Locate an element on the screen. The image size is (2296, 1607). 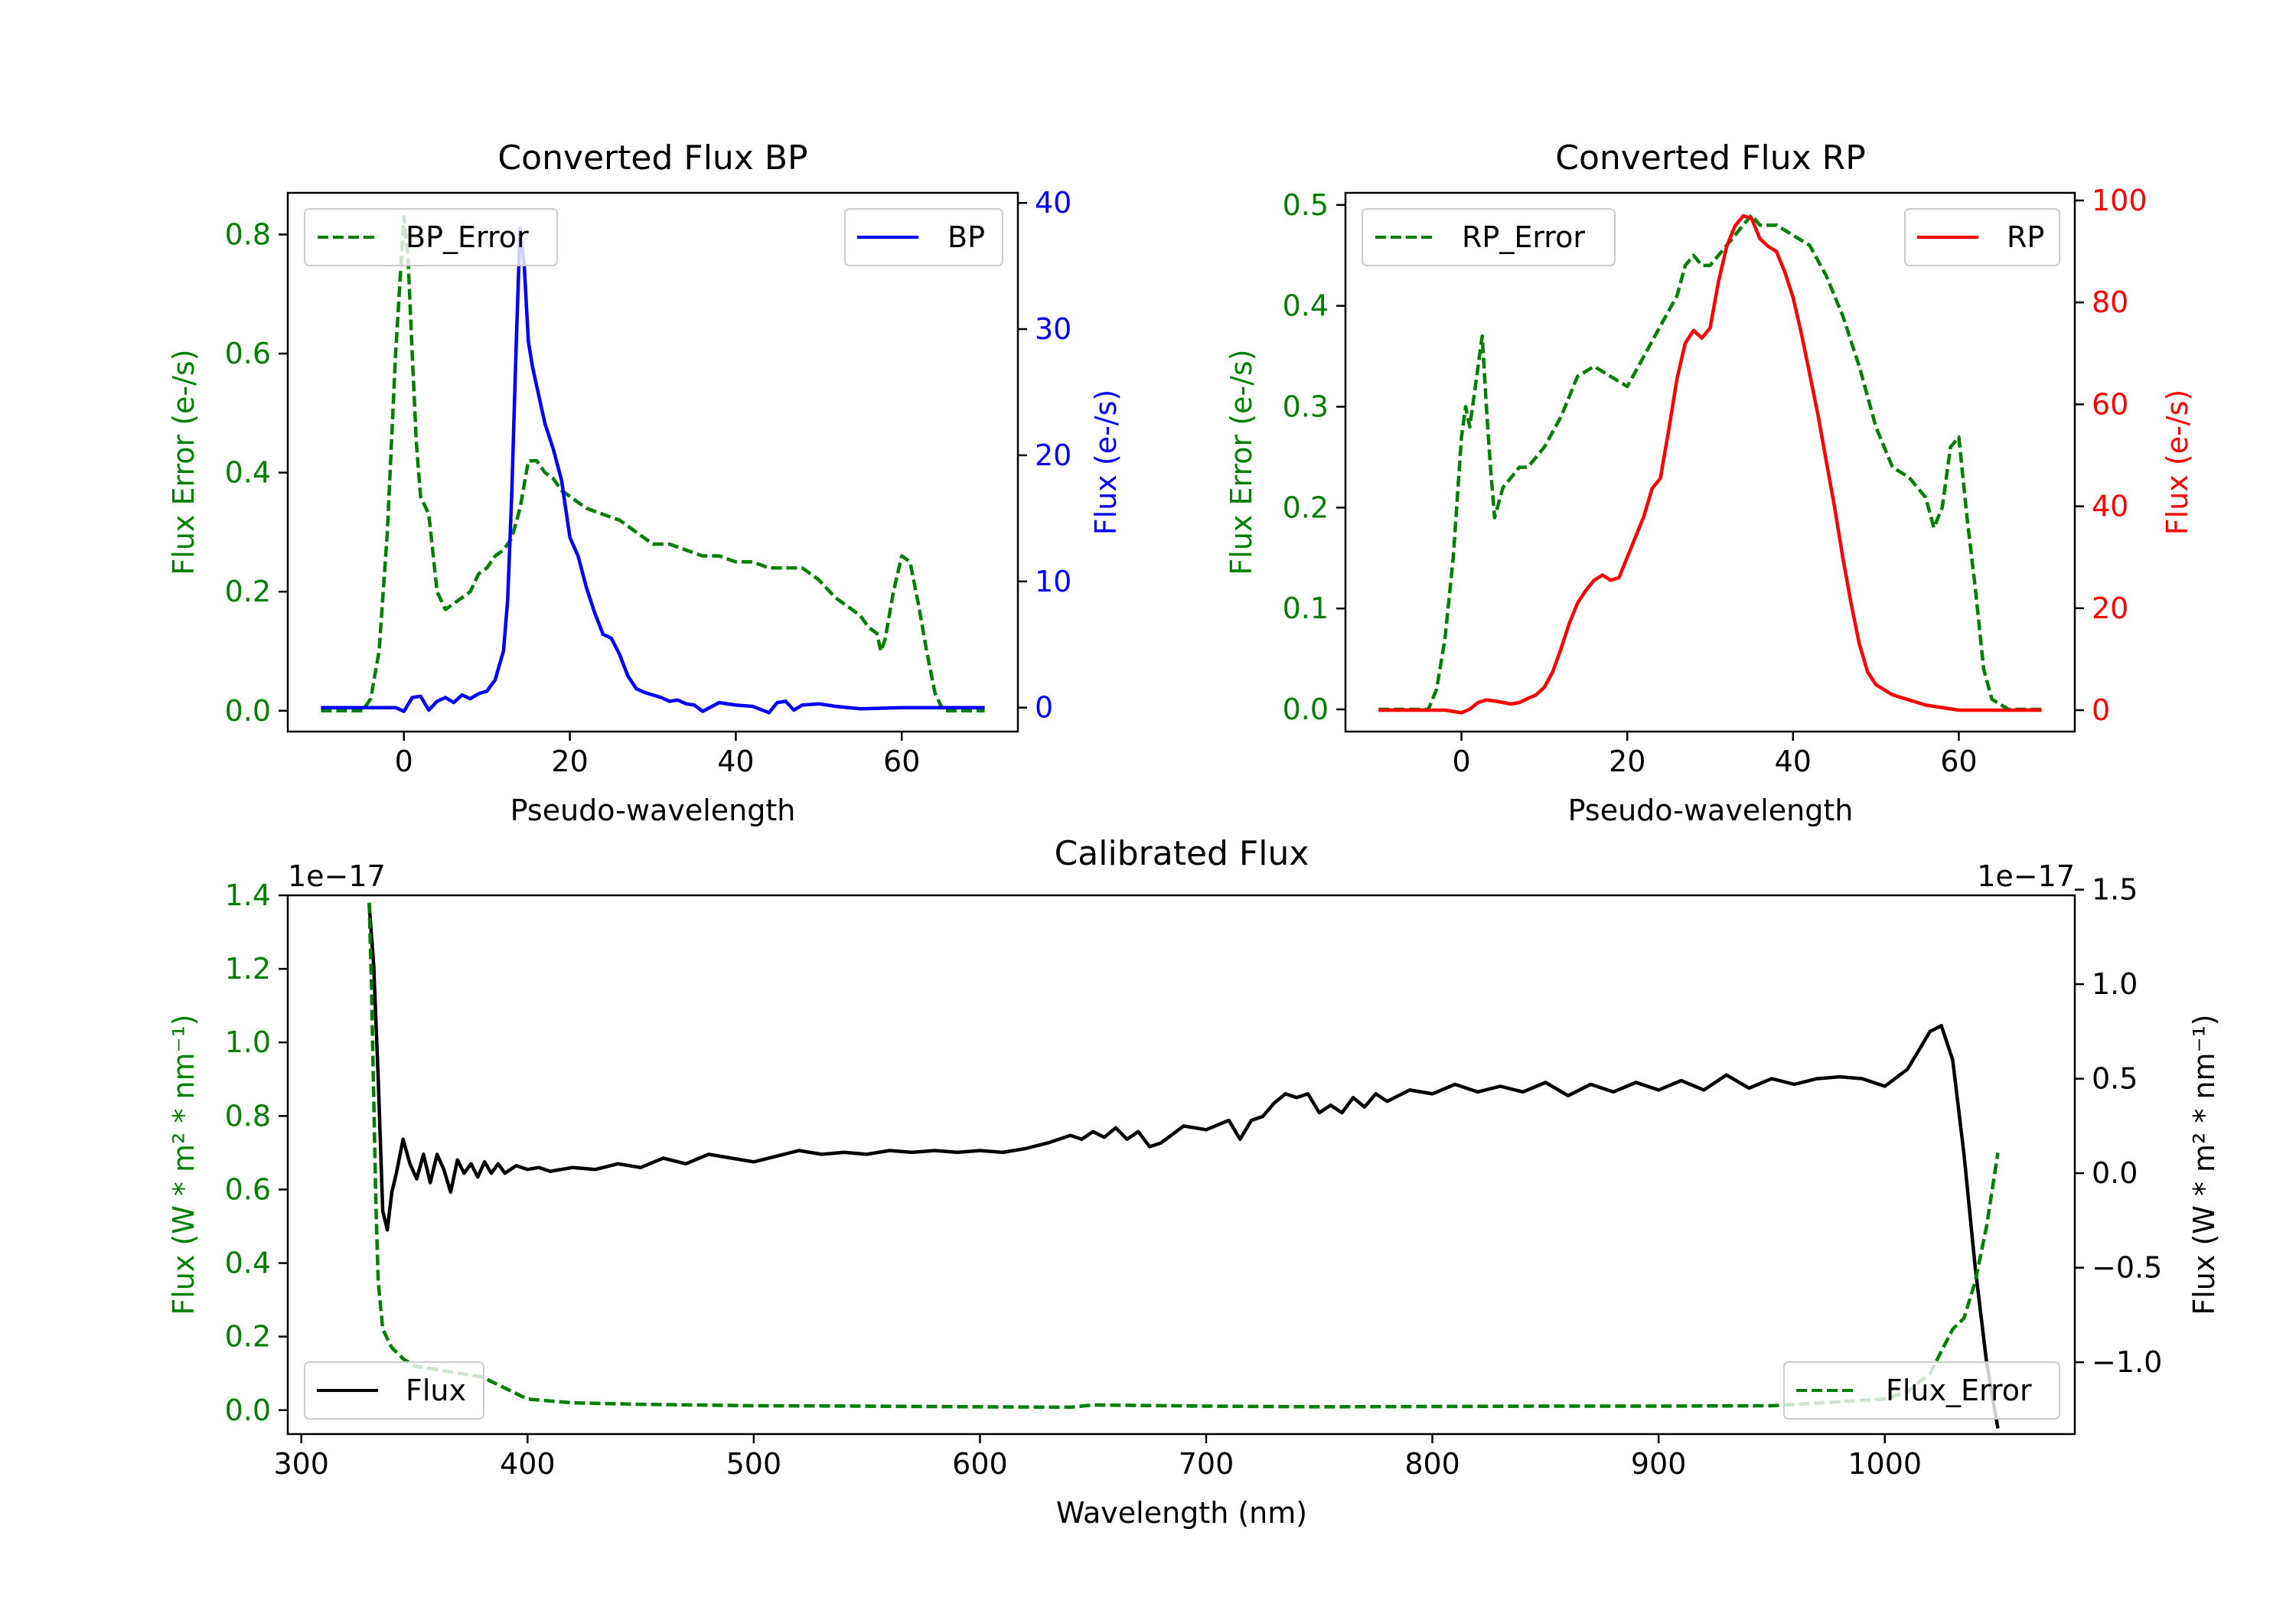
bp-legend-flux: BP is located at coordinates (923, 237).